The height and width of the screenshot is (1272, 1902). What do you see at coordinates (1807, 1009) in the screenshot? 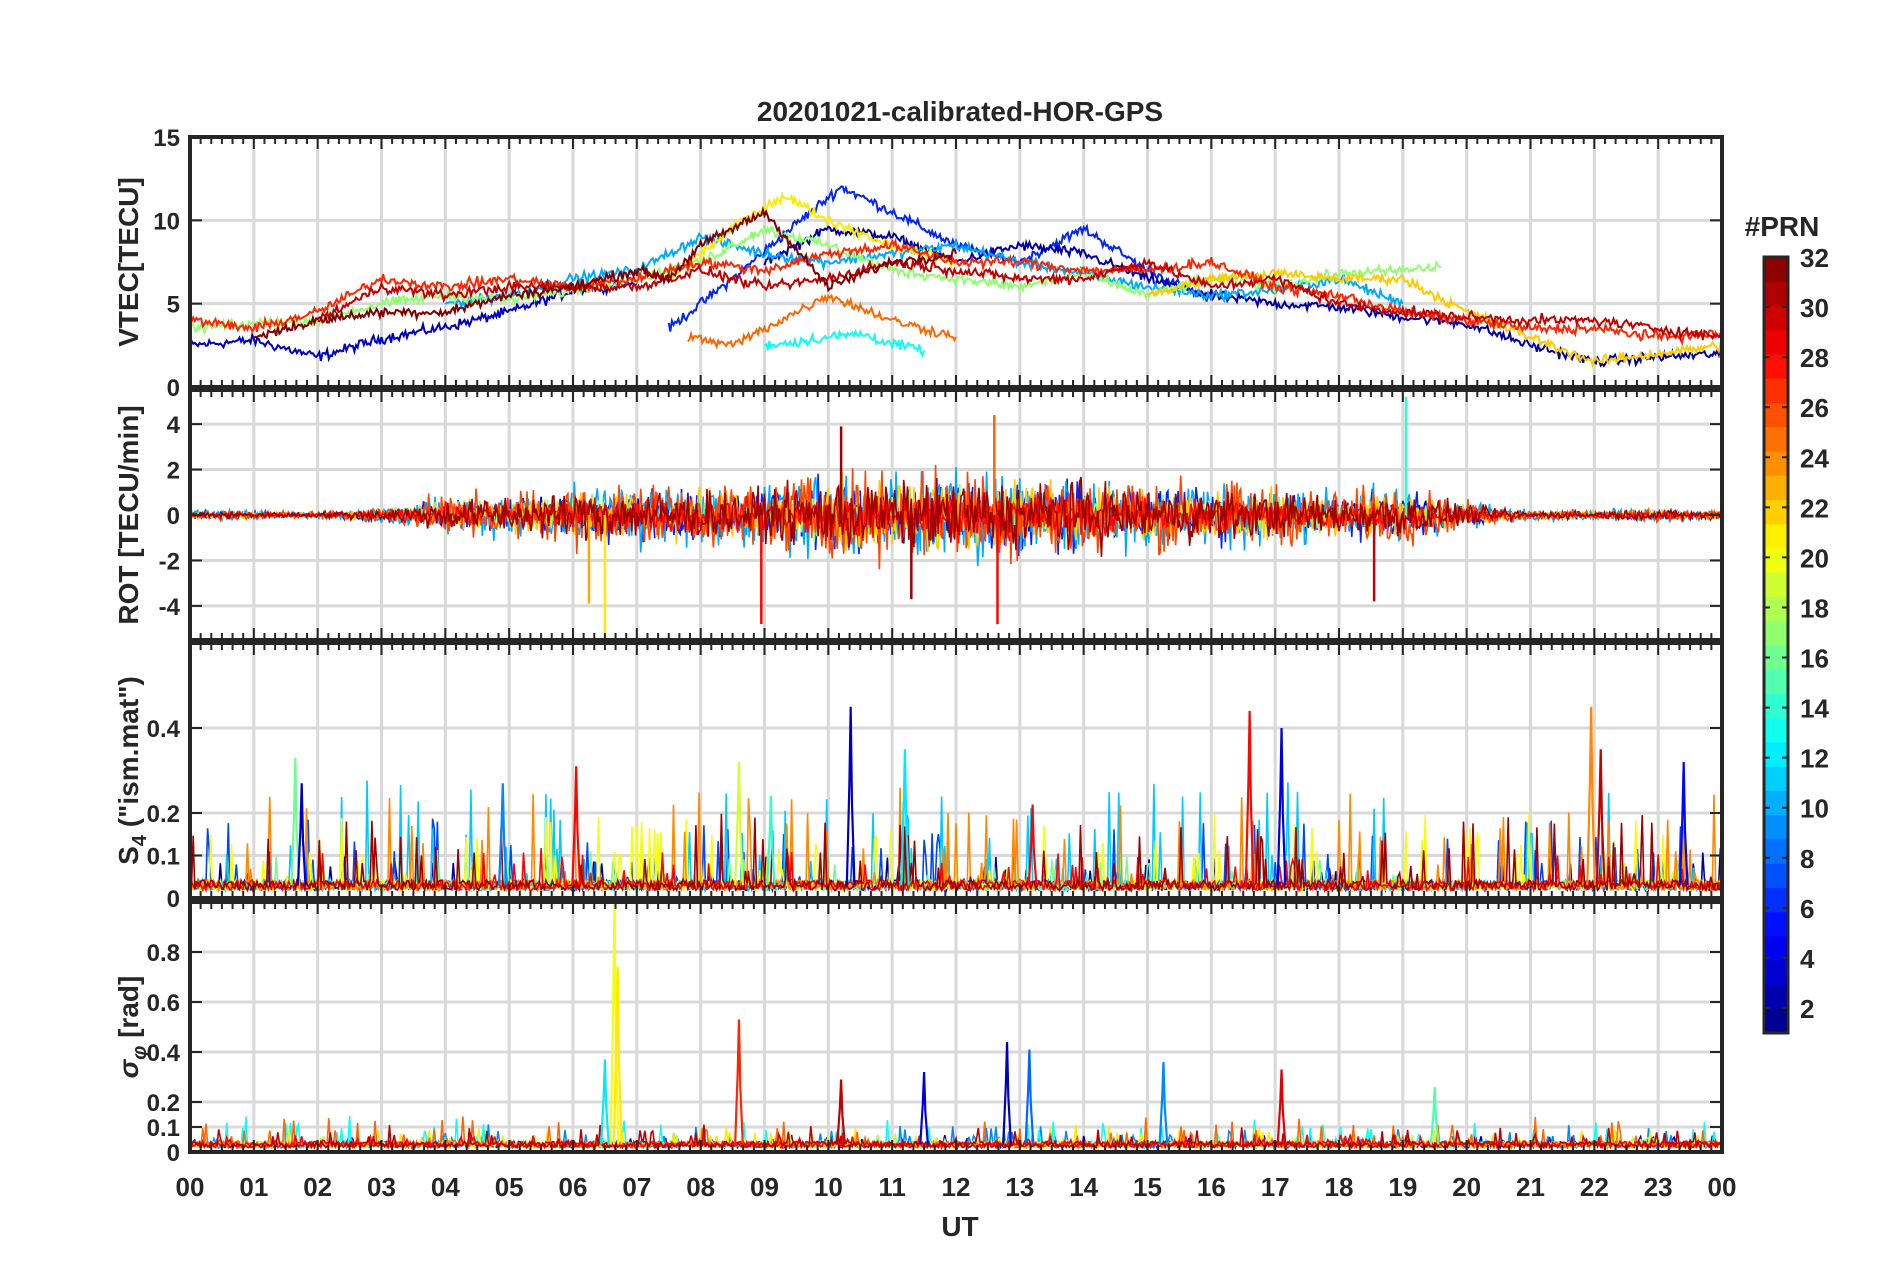
I see `colorbar-tick-label: 2` at bounding box center [1807, 1009].